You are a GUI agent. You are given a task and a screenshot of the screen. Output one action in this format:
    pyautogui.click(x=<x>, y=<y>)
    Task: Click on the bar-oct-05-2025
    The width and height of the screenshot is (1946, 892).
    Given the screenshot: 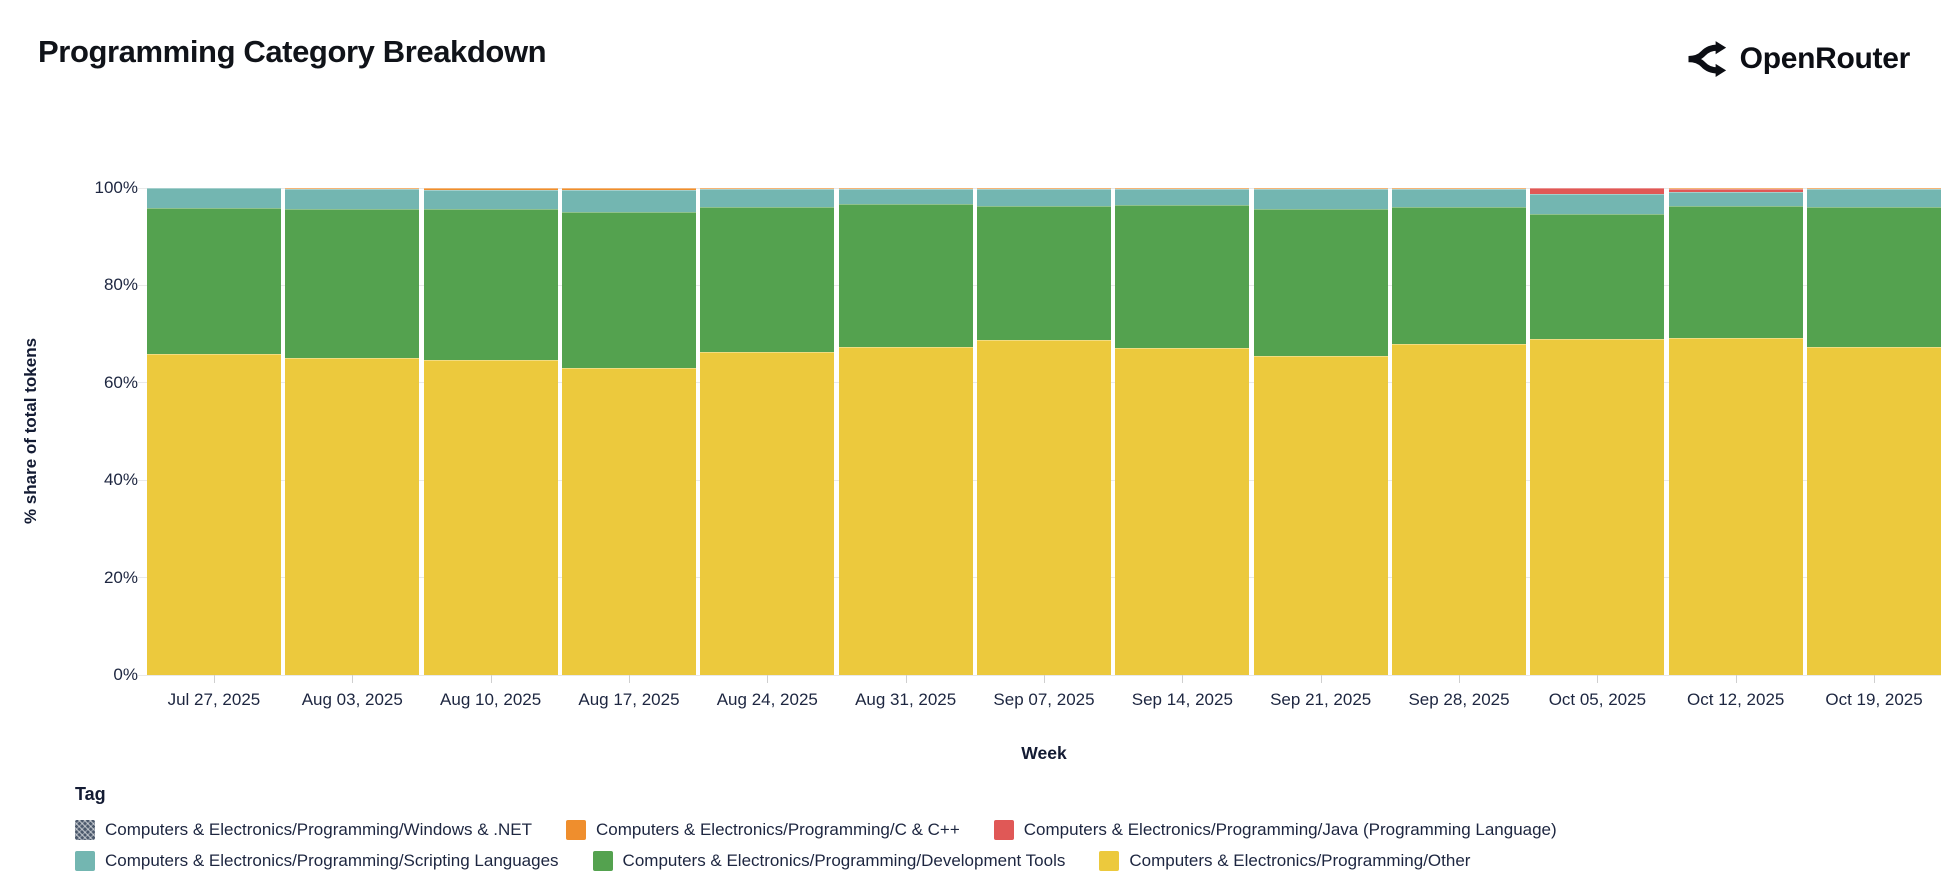 What is the action you would take?
    pyautogui.click(x=1597, y=431)
    